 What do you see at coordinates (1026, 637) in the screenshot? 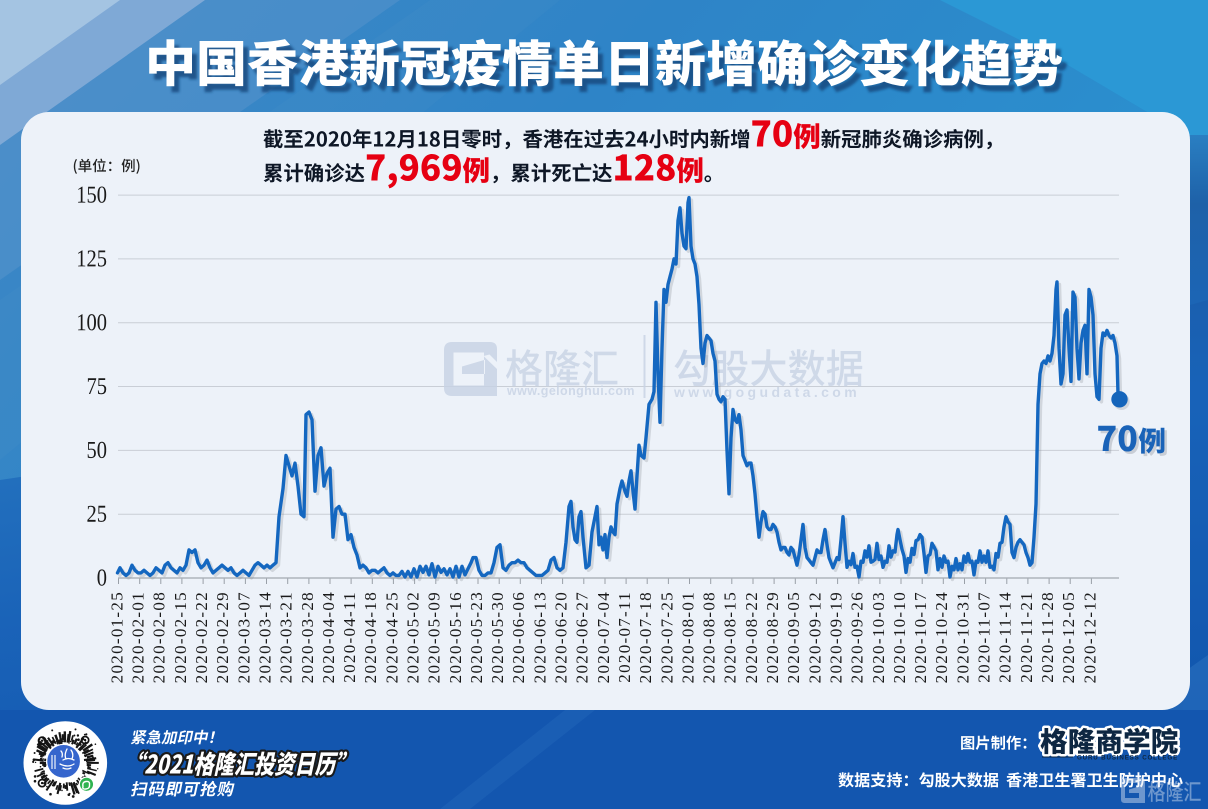
I see `svg-text: 2020-11-21` at bounding box center [1026, 637].